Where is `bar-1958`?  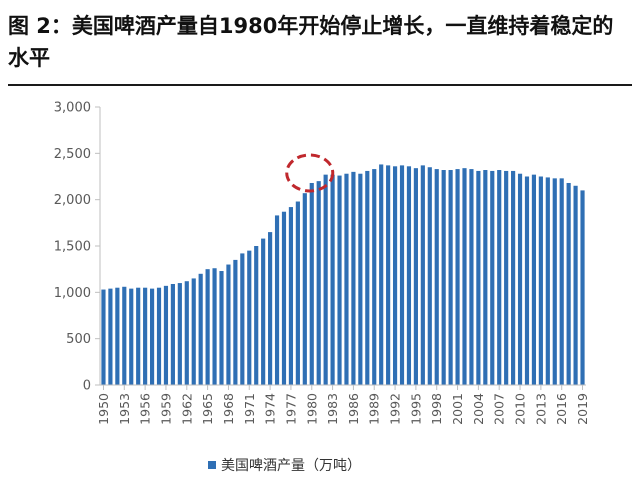
bar-1958 is located at coordinates (159, 336).